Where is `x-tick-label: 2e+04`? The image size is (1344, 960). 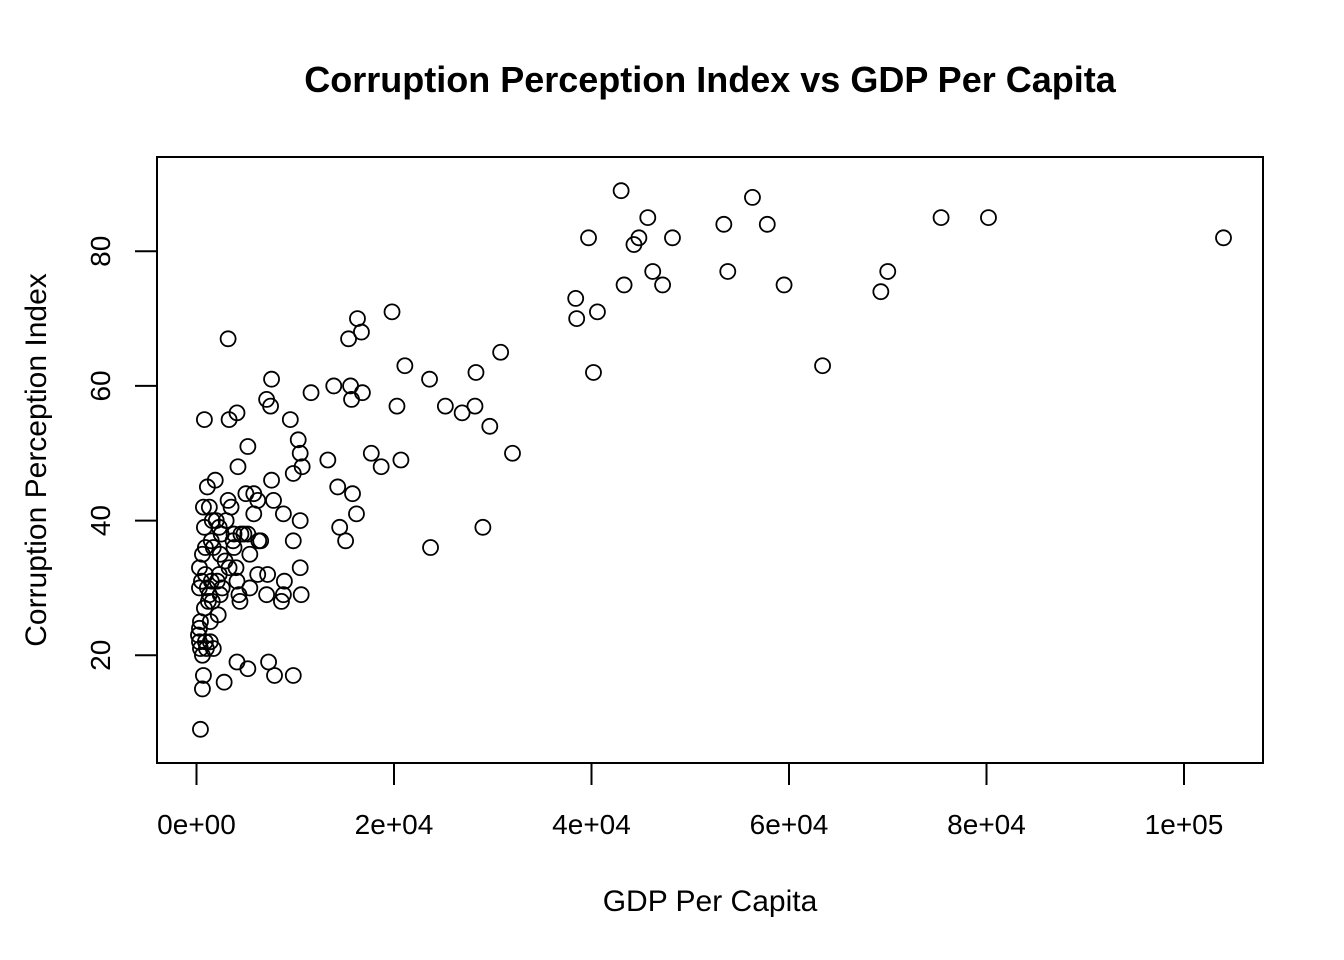
x-tick-label: 2e+04 is located at coordinates (394, 824).